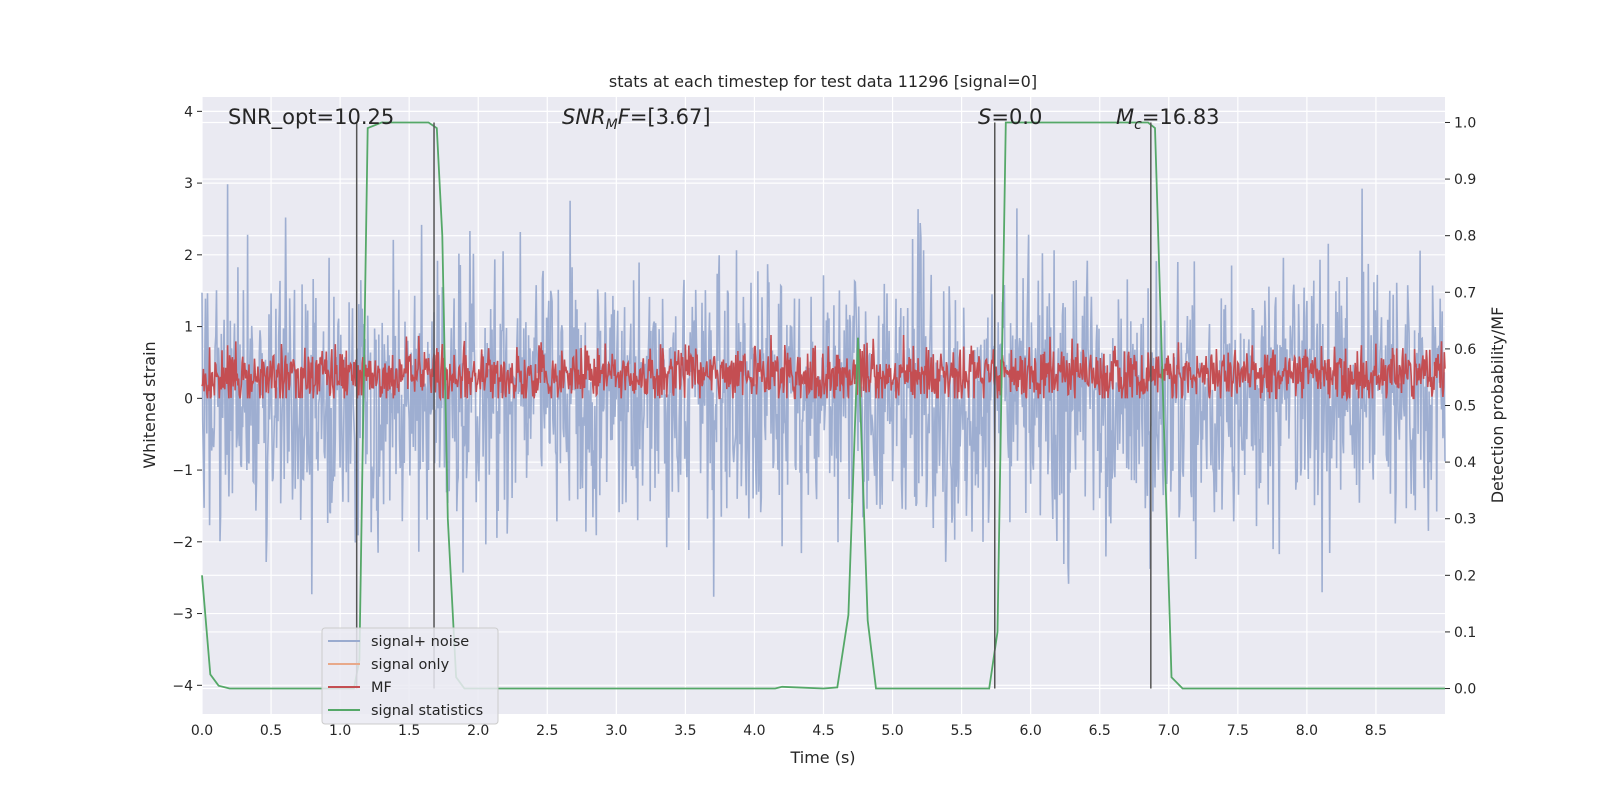 This screenshot has width=1600, height=800. Describe the element at coordinates (410, 665) in the screenshot. I see `legend-label-signal-only: signal only` at that location.